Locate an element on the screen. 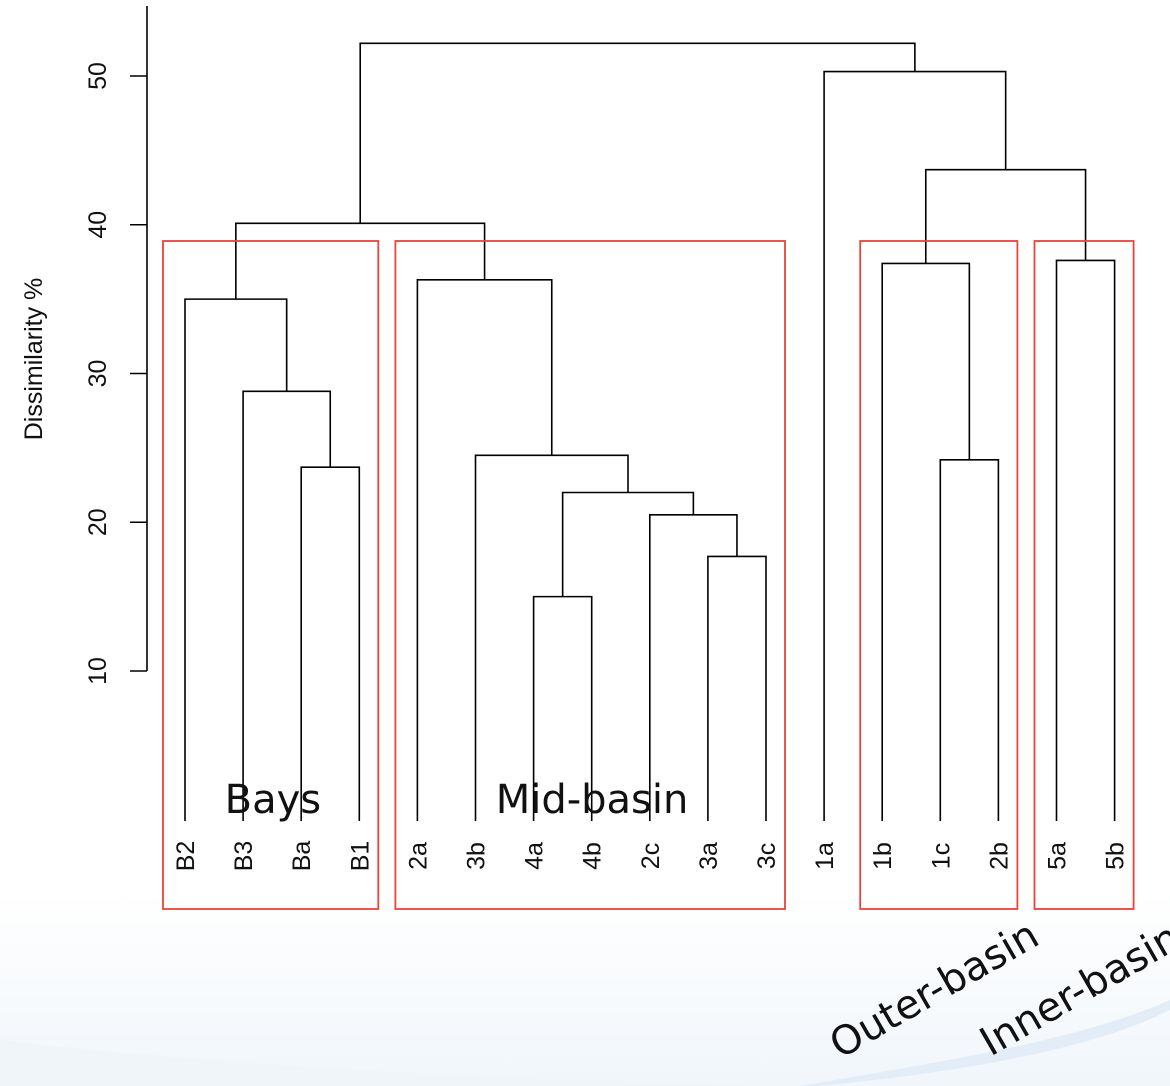  leaf-label: 5a is located at coordinates (1058, 856).